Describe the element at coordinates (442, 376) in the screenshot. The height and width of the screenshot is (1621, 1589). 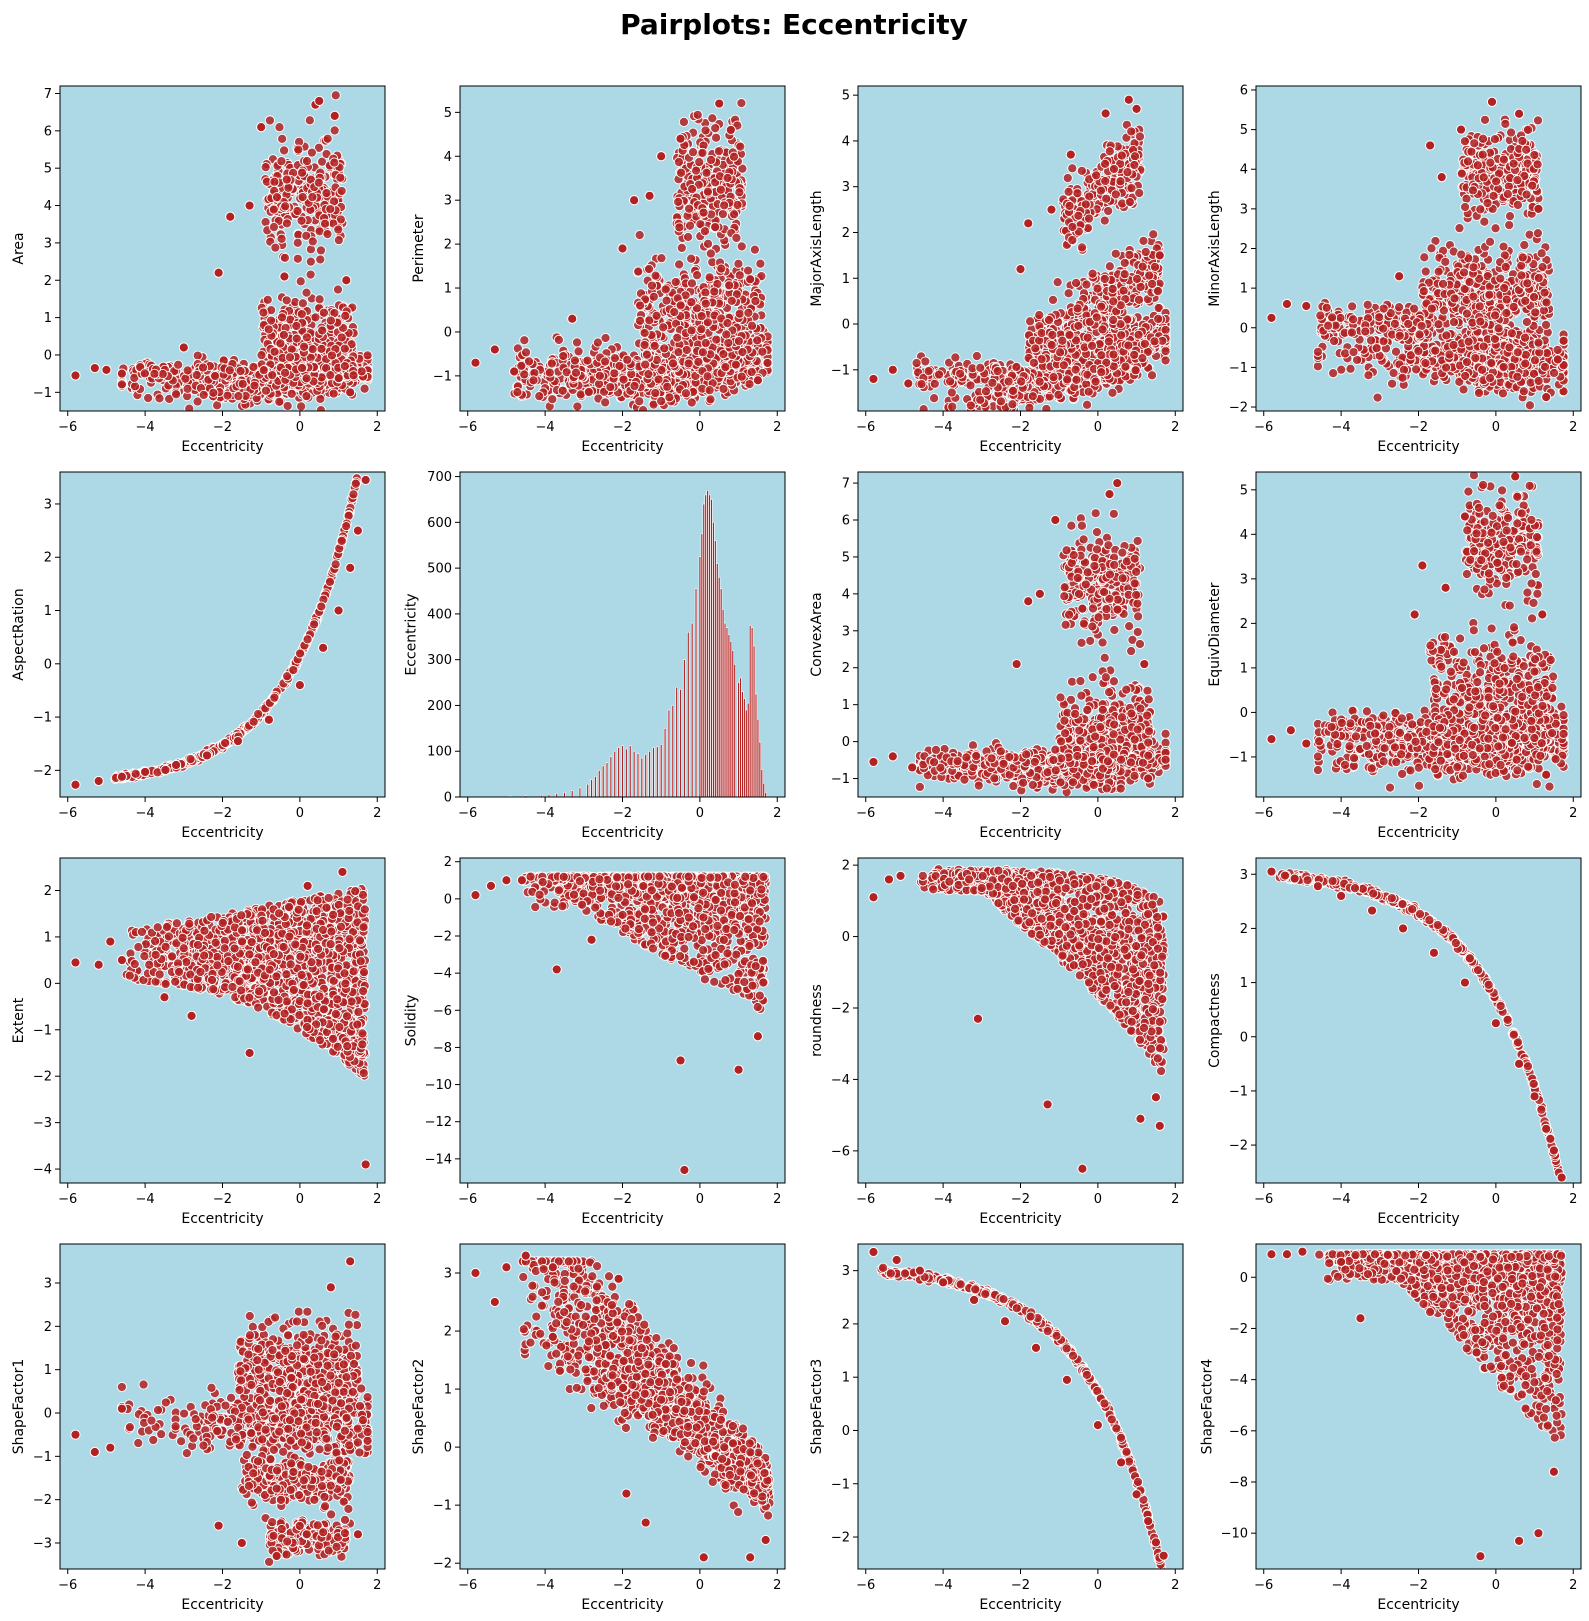
I see `y-tick-label: −1` at that location.